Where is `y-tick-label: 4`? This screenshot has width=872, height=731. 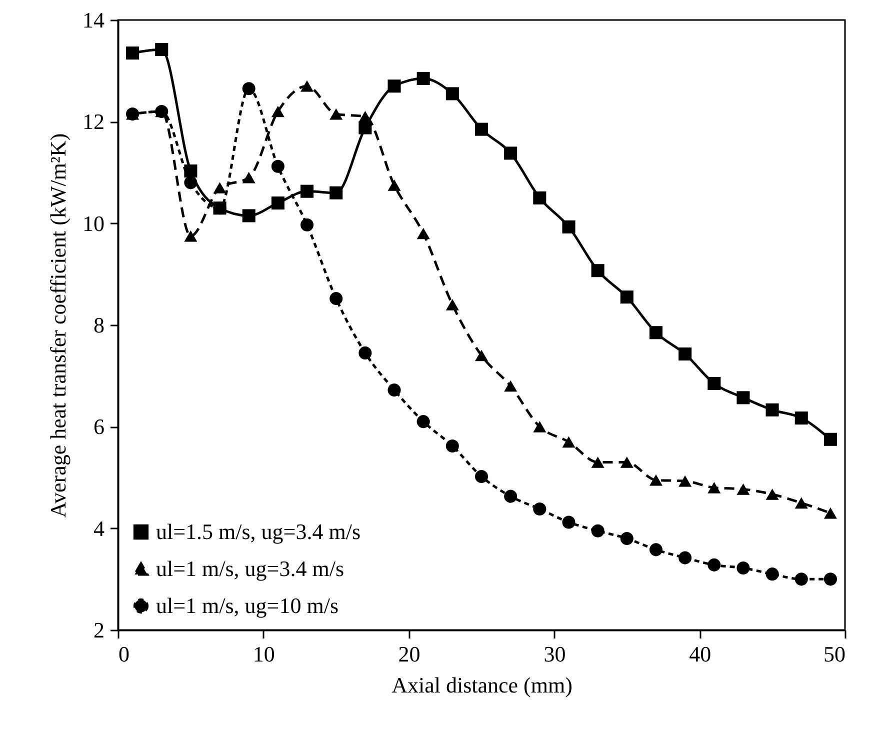
y-tick-label: 4 is located at coordinates (99, 528).